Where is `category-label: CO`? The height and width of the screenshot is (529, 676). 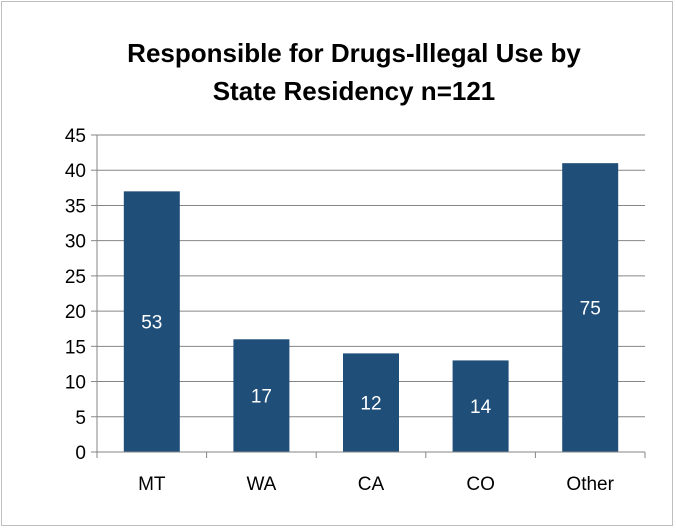 category-label: CO is located at coordinates (480, 484).